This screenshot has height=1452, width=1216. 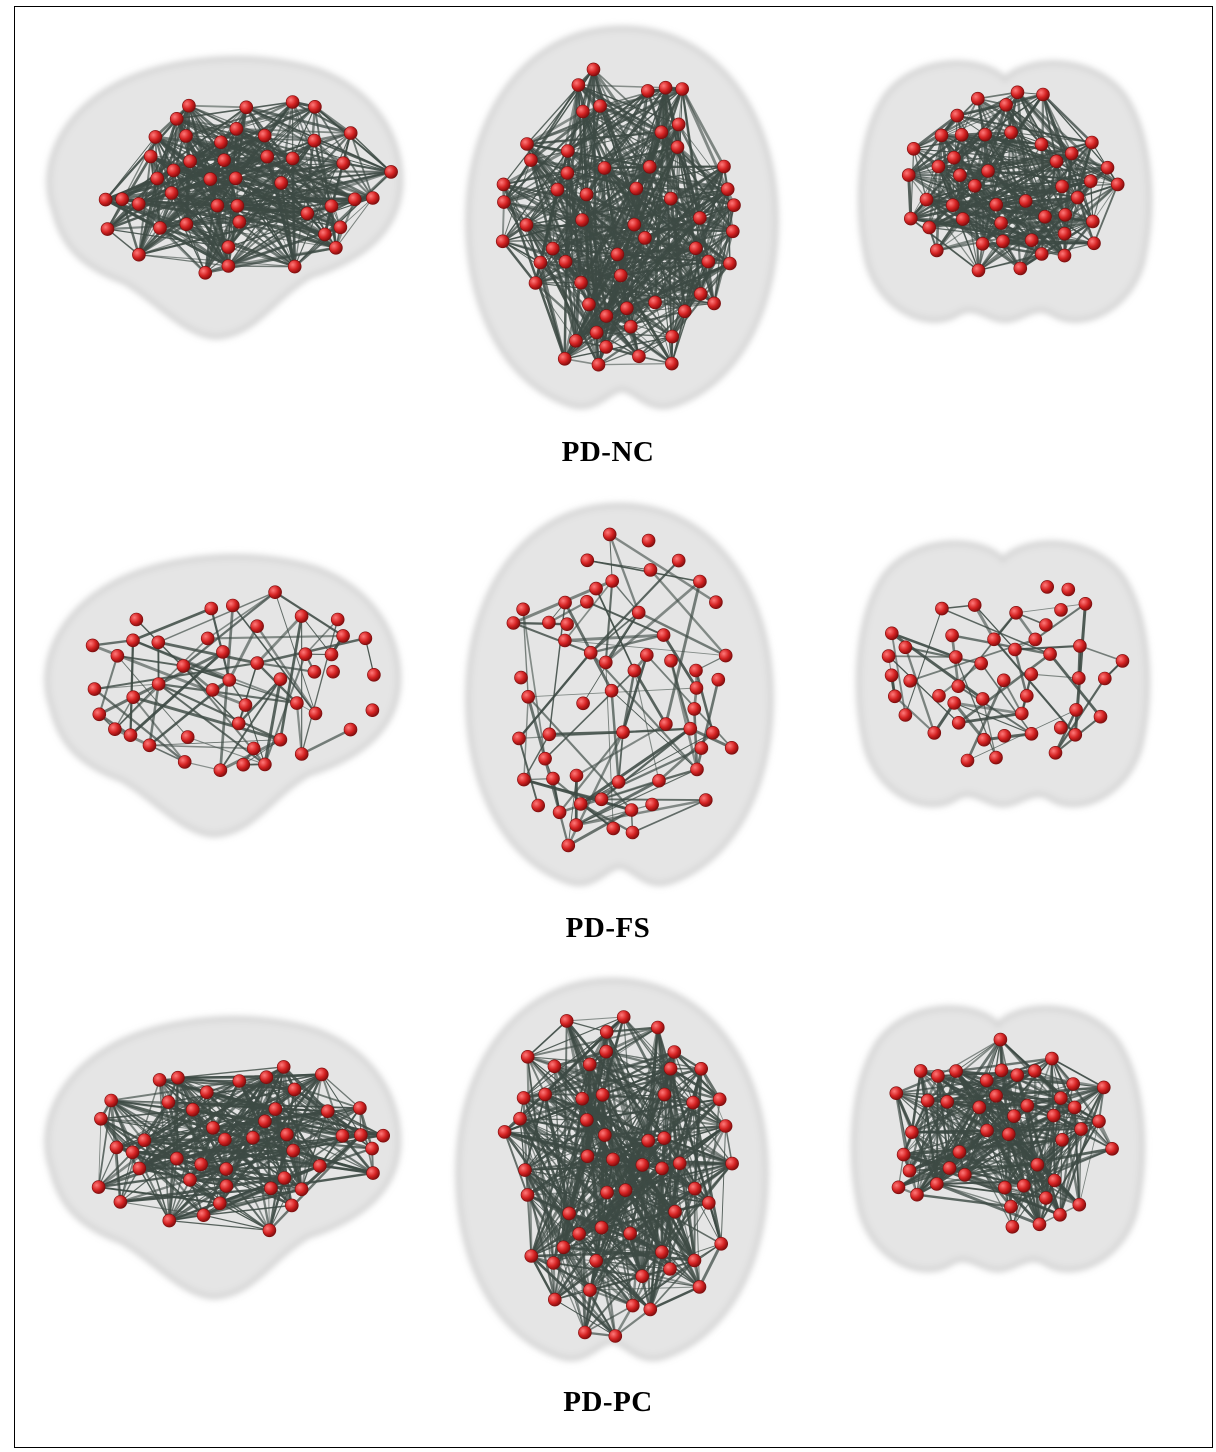 What do you see at coordinates (1005, 674) in the screenshot?
I see `network-nodes` at bounding box center [1005, 674].